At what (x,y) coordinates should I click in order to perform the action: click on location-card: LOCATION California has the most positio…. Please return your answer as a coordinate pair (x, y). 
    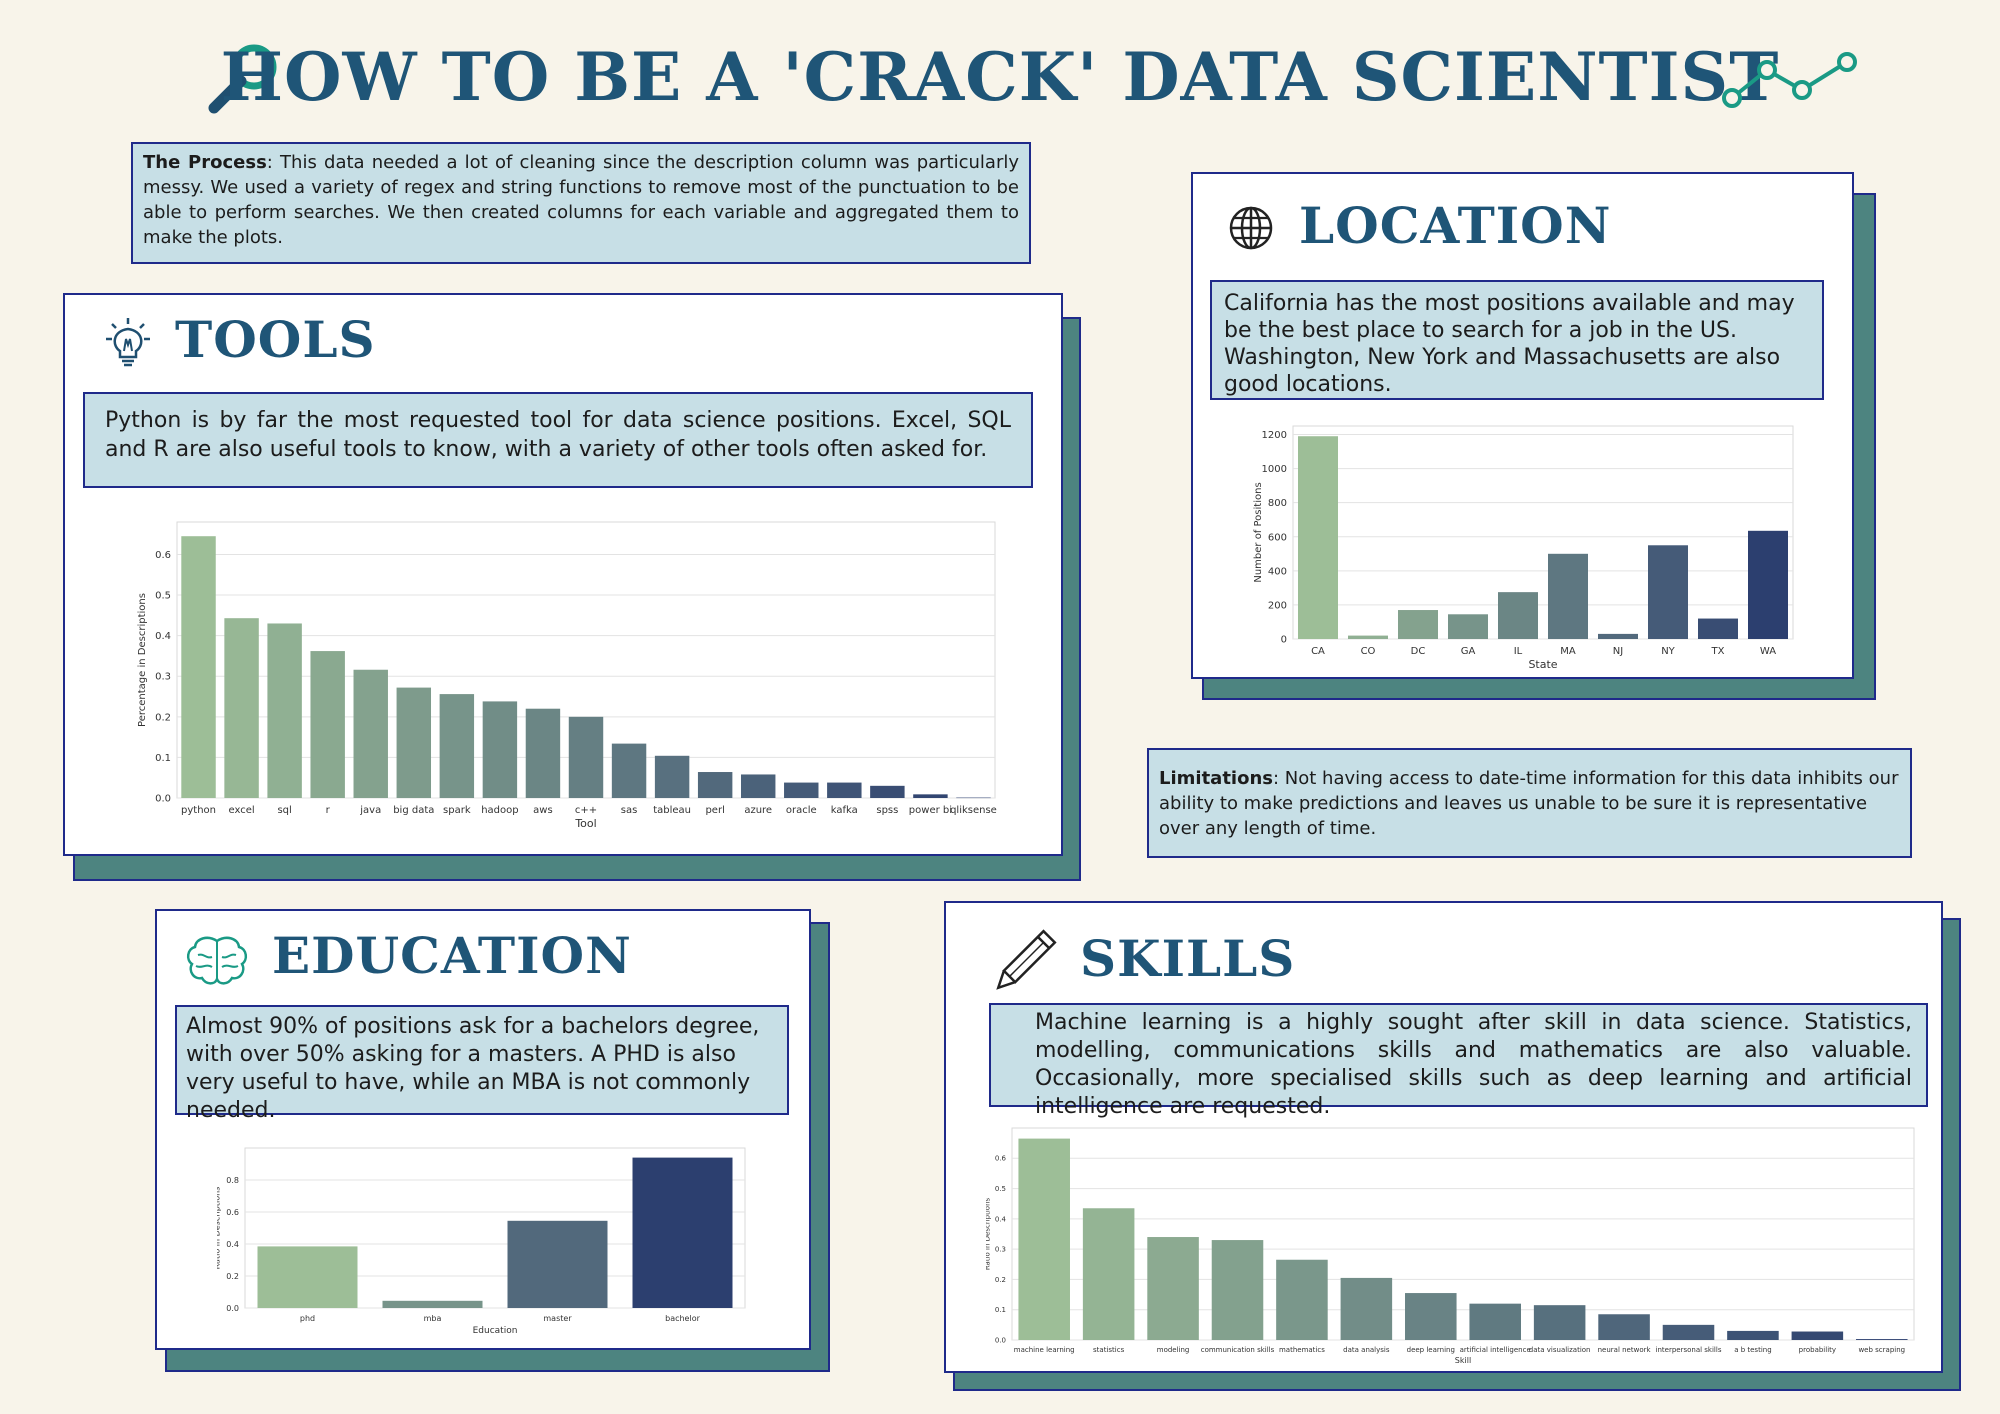
    Looking at the image, I should click on (1522, 425).